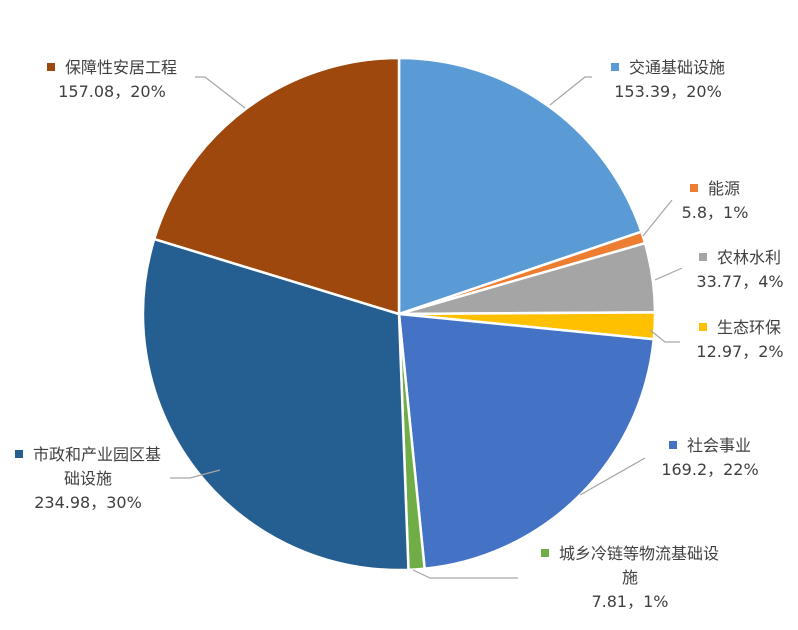 The width and height of the screenshot is (798, 630). Describe the element at coordinates (112, 91) in the screenshot. I see `value-label: 157.08，20%` at that location.